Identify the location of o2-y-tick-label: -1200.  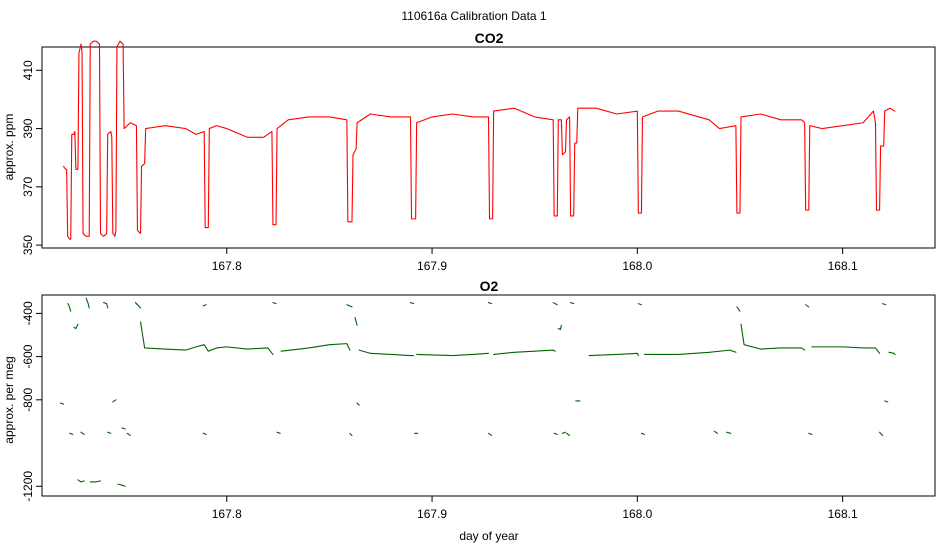
(28, 486).